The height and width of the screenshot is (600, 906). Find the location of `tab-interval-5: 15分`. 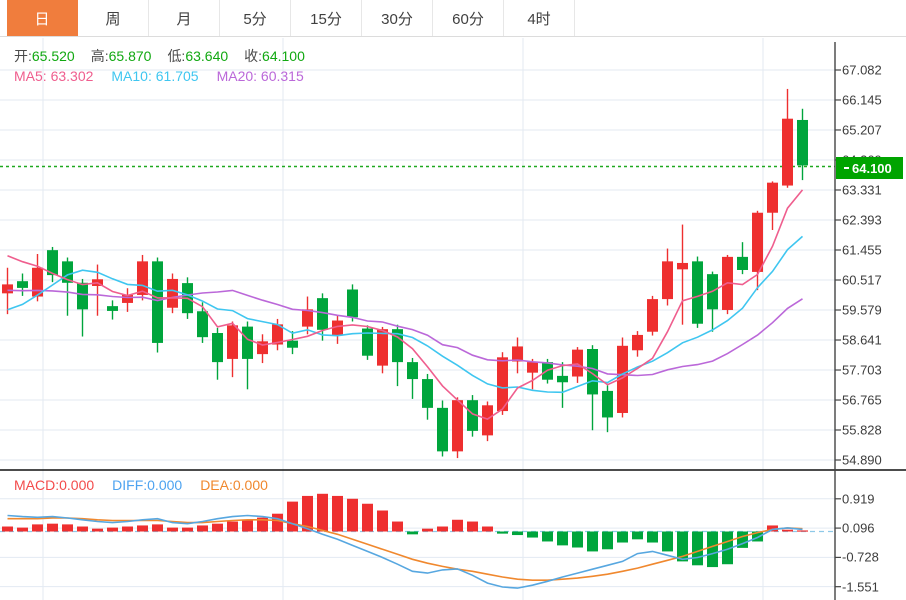

tab-interval-5: 15分 is located at coordinates (326, 18).